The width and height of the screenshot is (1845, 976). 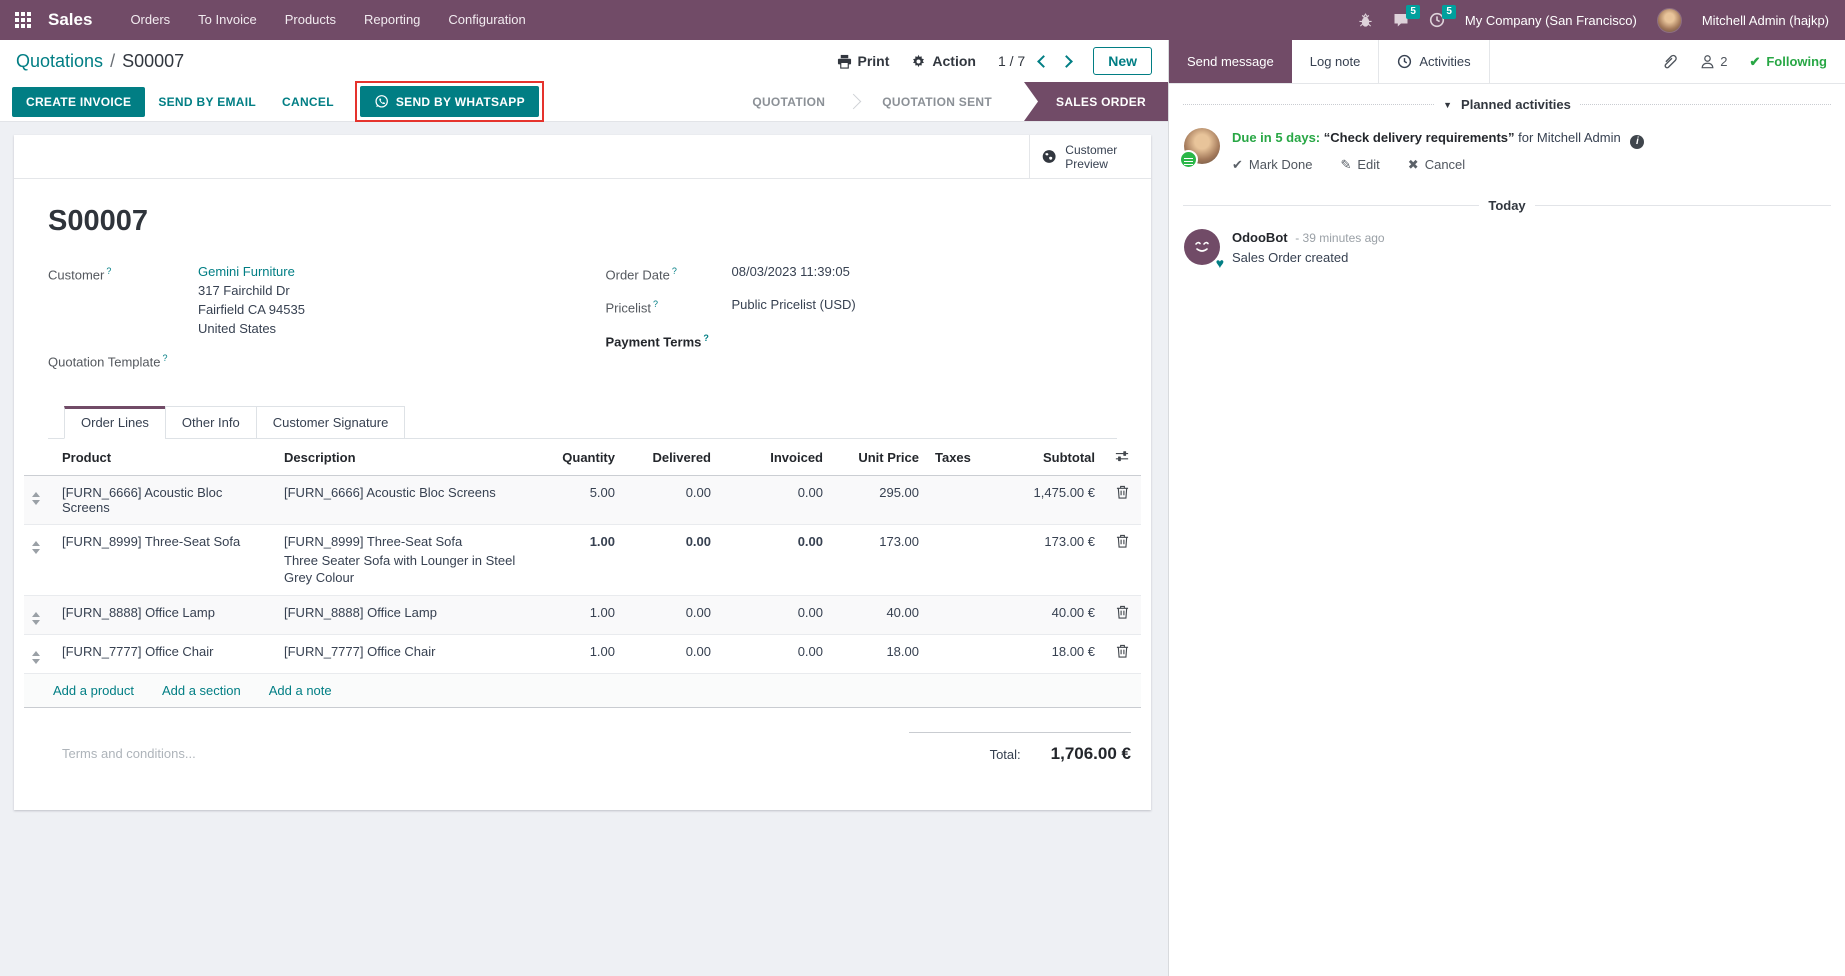 I want to click on action-button: Action, so click(x=943, y=61).